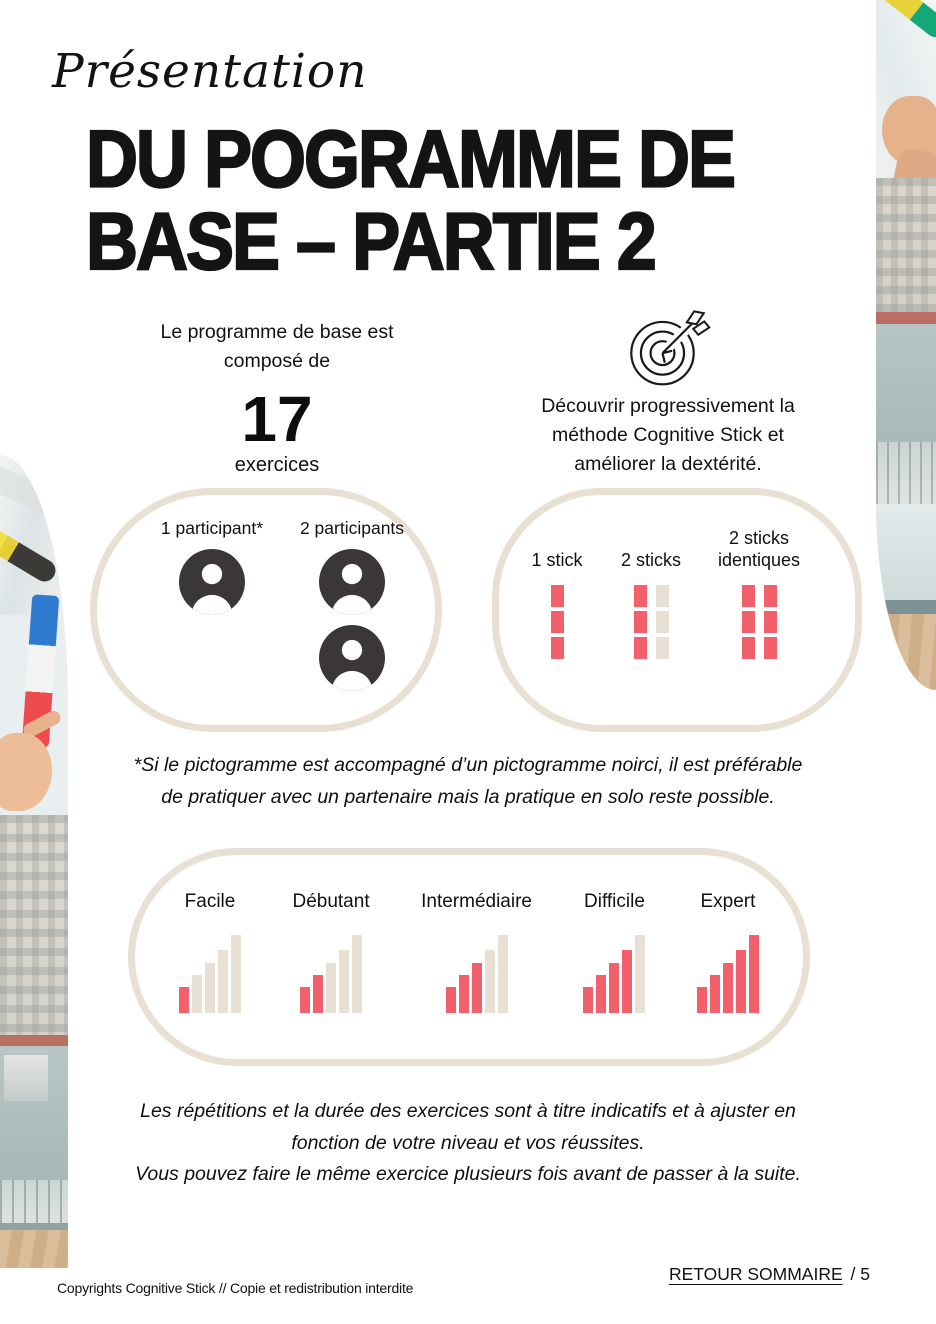 This screenshot has width=936, height=1324. Describe the element at coordinates (277, 419) in the screenshot. I see `exercise-count-number: 17` at that location.